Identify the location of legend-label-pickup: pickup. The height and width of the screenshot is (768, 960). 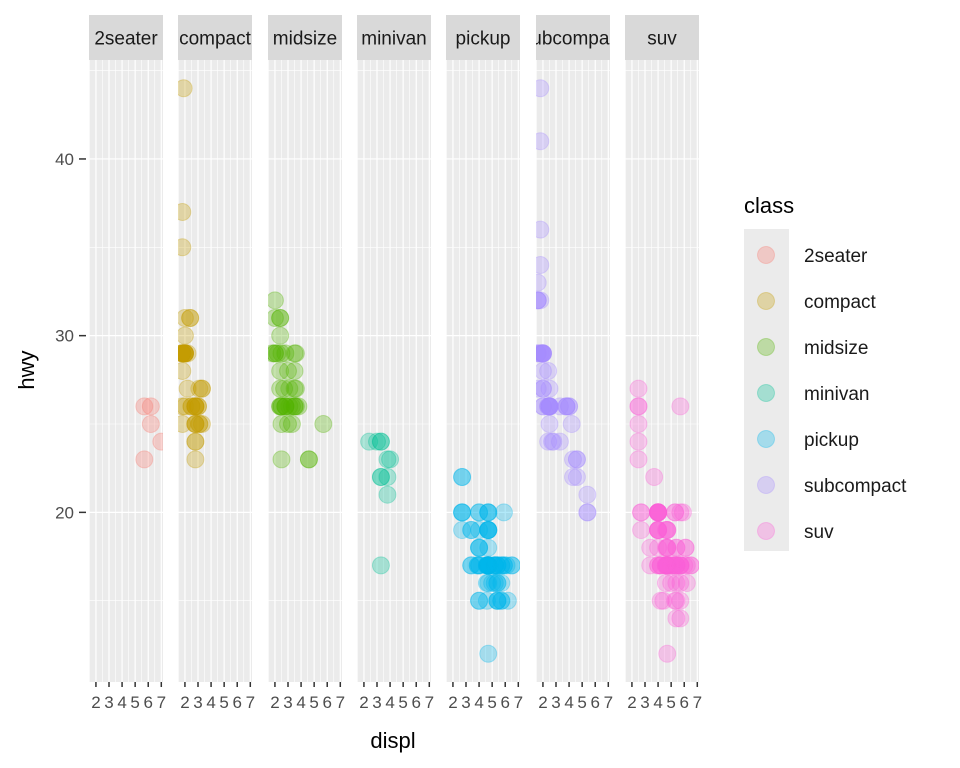
(831, 440).